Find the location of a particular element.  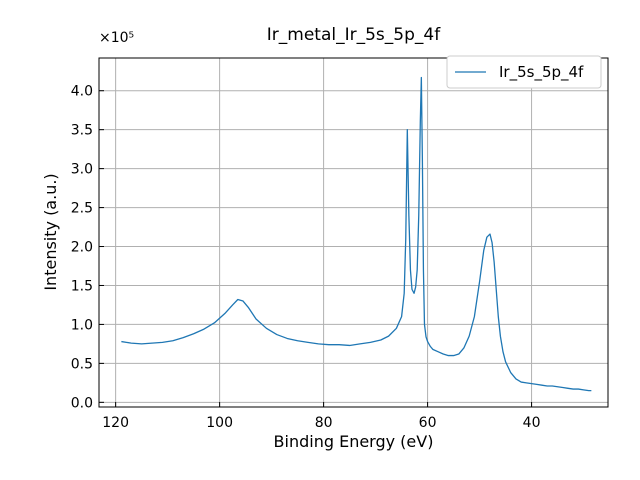

x-axis-label: Binding Energy (eV) is located at coordinates (354, 441).